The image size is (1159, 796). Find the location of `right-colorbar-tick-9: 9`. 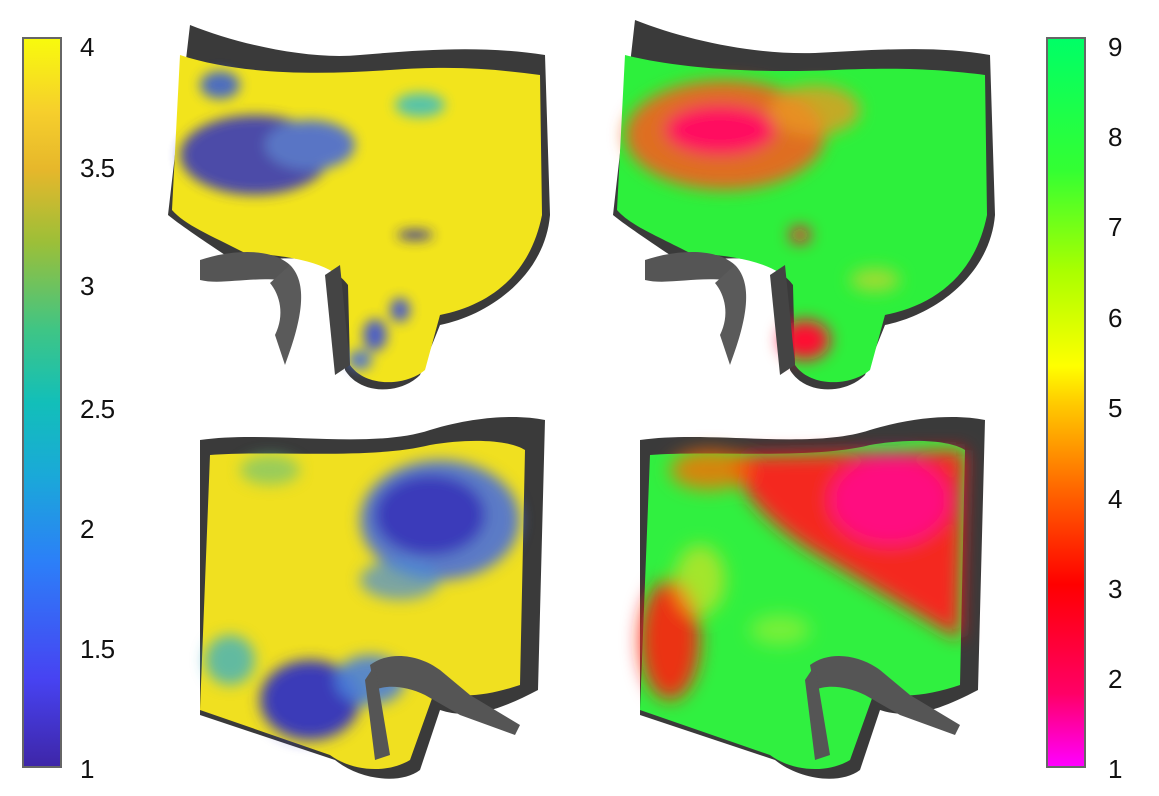

right-colorbar-tick-9: 9 is located at coordinates (1115, 47).